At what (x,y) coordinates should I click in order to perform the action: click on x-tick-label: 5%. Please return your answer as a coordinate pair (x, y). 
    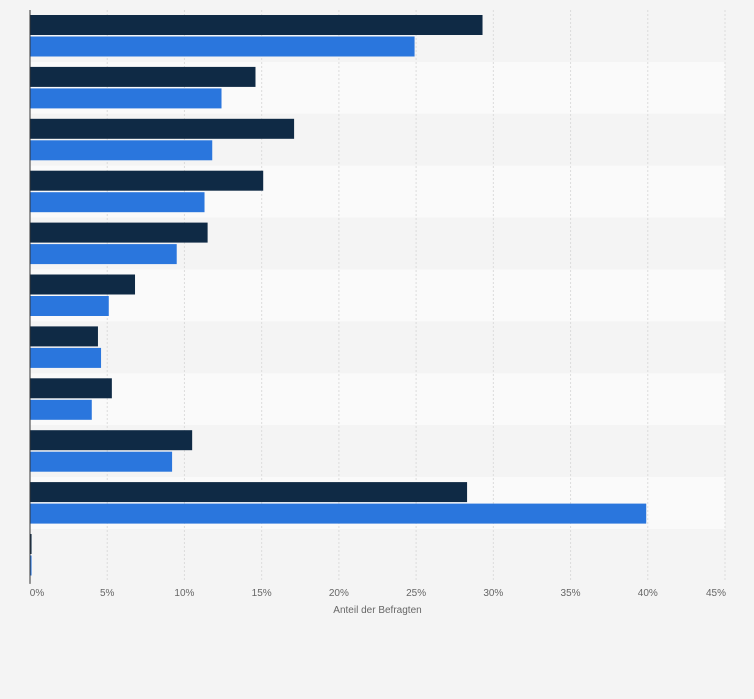
    Looking at the image, I should click on (107, 593).